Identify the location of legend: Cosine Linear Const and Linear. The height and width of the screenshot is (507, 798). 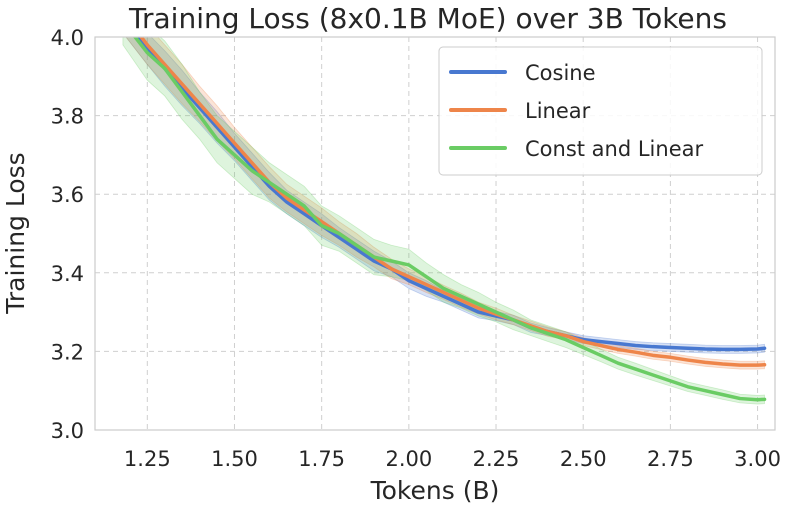
(600, 111).